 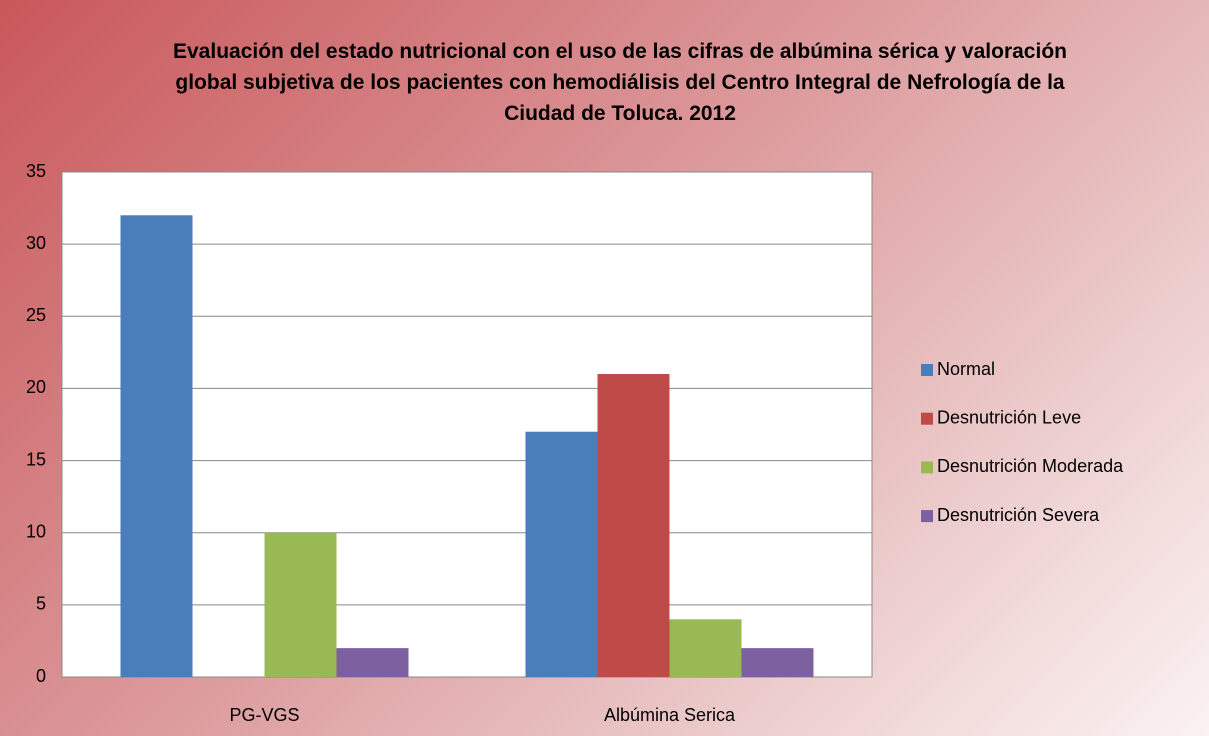 I want to click on y-tick-label: 35, so click(x=36, y=171).